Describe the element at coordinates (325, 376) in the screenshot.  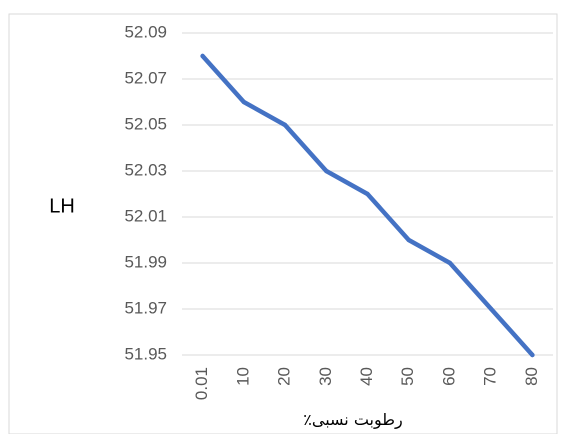
I see `x-tick-label: 30` at that location.